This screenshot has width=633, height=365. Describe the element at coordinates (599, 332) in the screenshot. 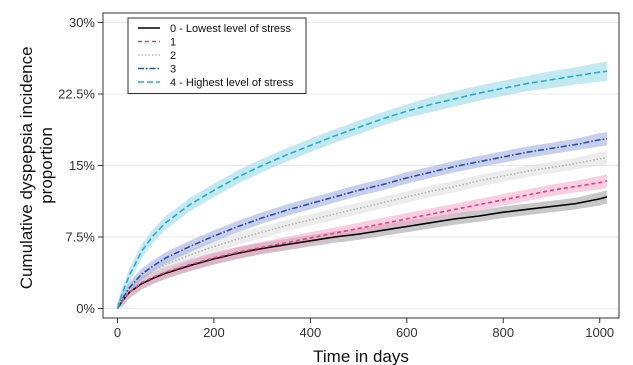

I see `x-tick-label: 1000` at that location.